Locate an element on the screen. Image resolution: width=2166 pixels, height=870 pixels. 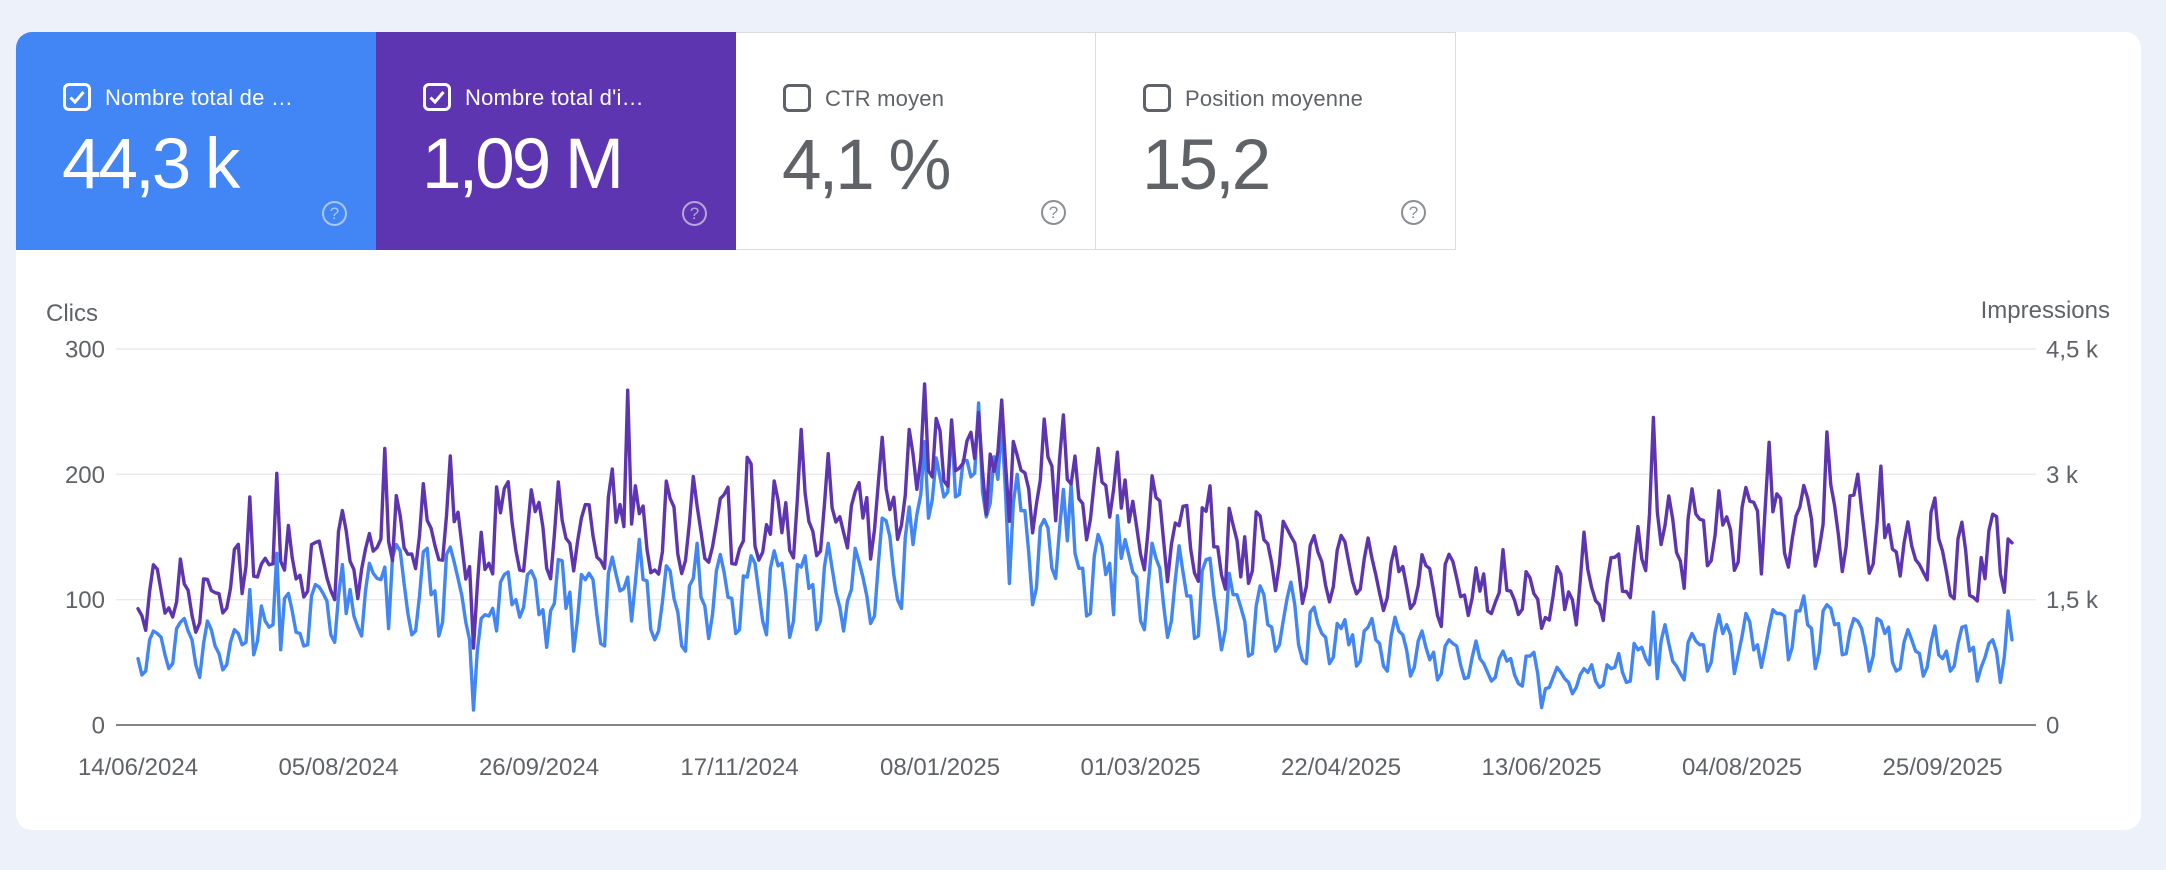
card-total-impressions: Nombre total d'i… 1,09 M ? is located at coordinates (556, 141).